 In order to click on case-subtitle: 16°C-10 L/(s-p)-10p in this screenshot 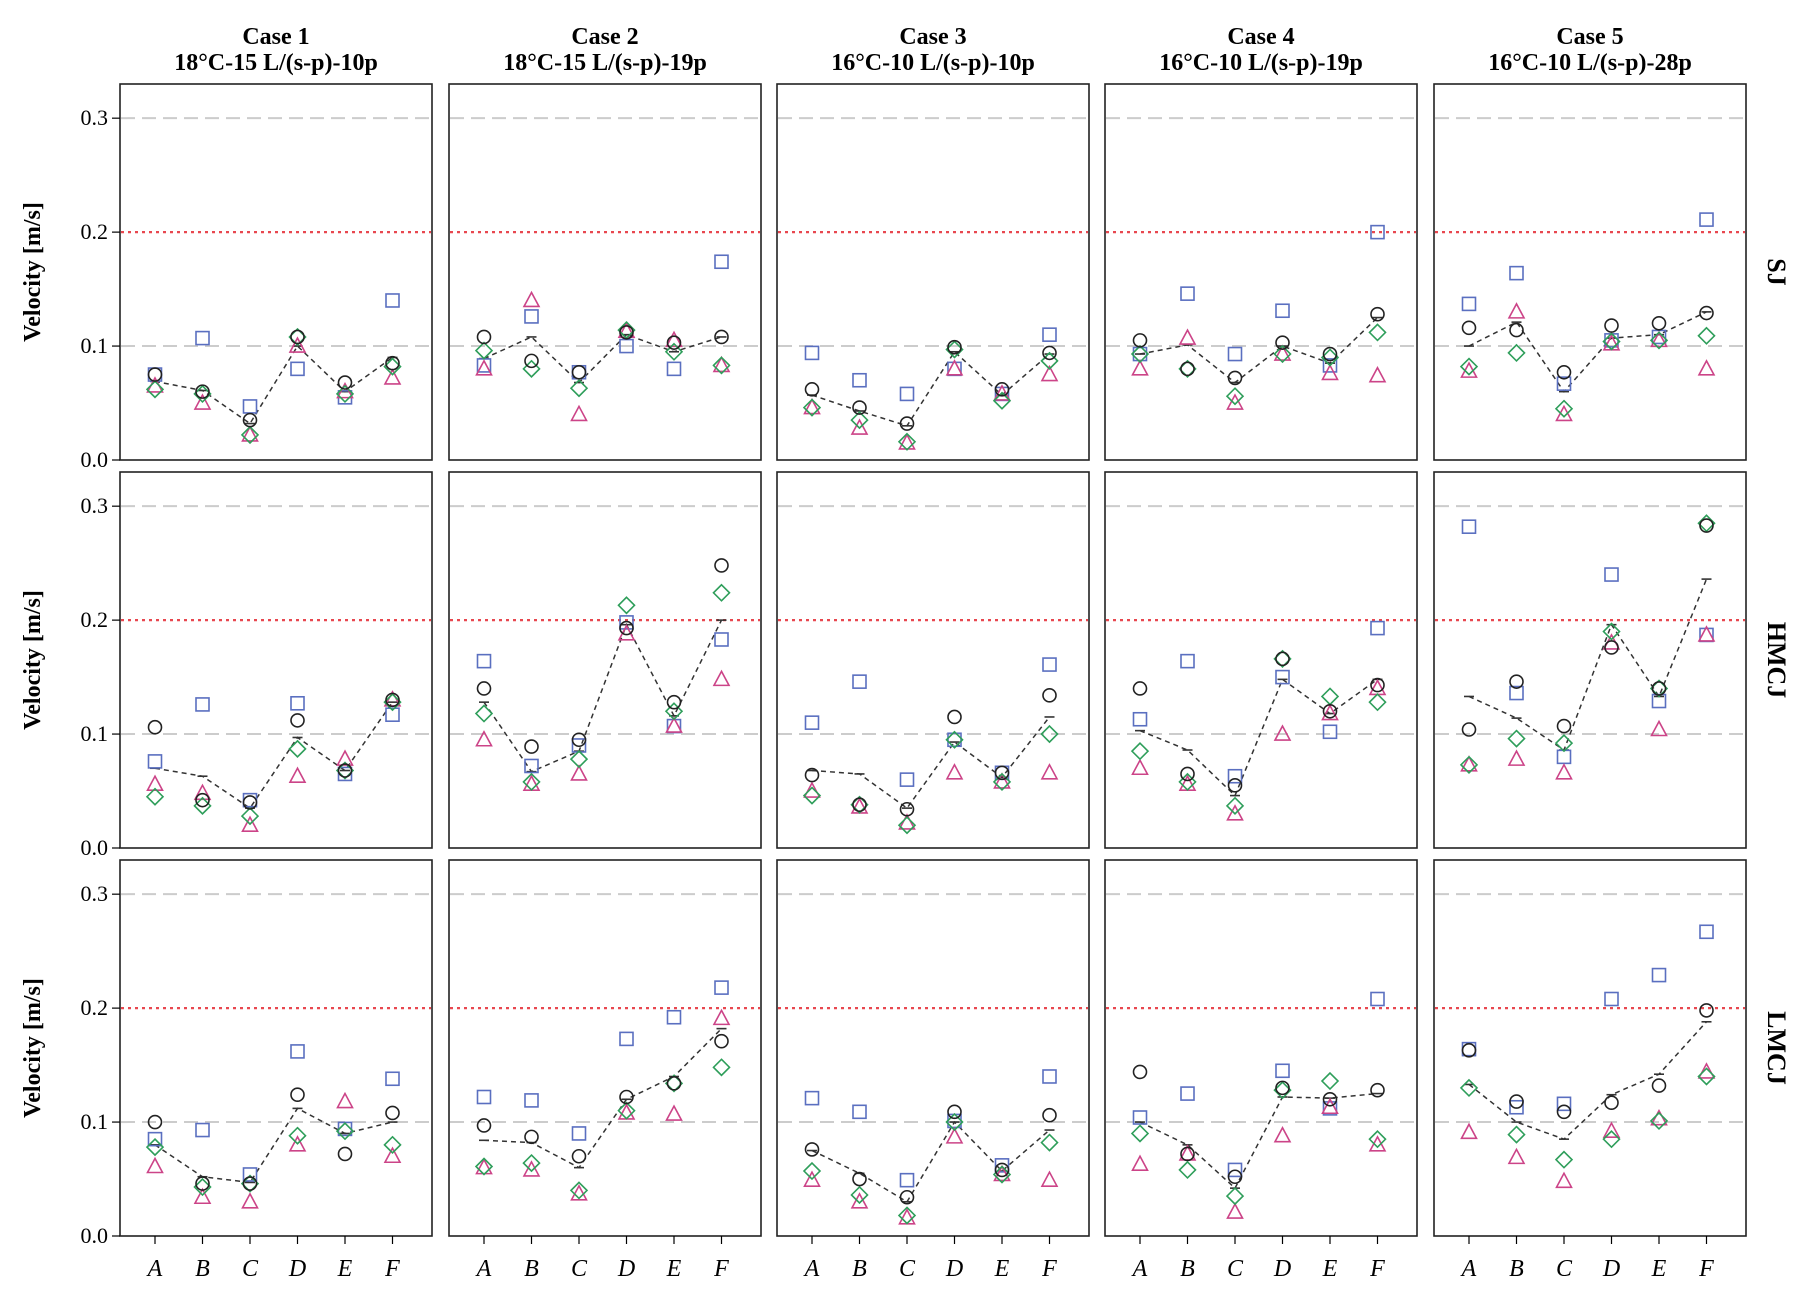, I will do `click(933, 63)`.